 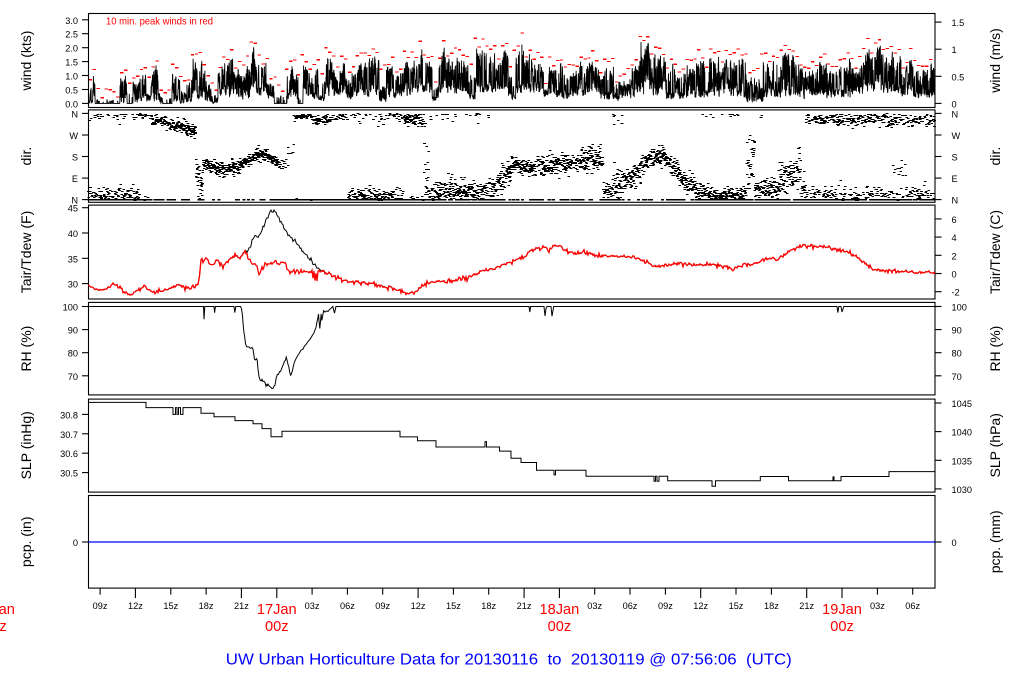 I want to click on svg-text: 1035, so click(x=962, y=461).